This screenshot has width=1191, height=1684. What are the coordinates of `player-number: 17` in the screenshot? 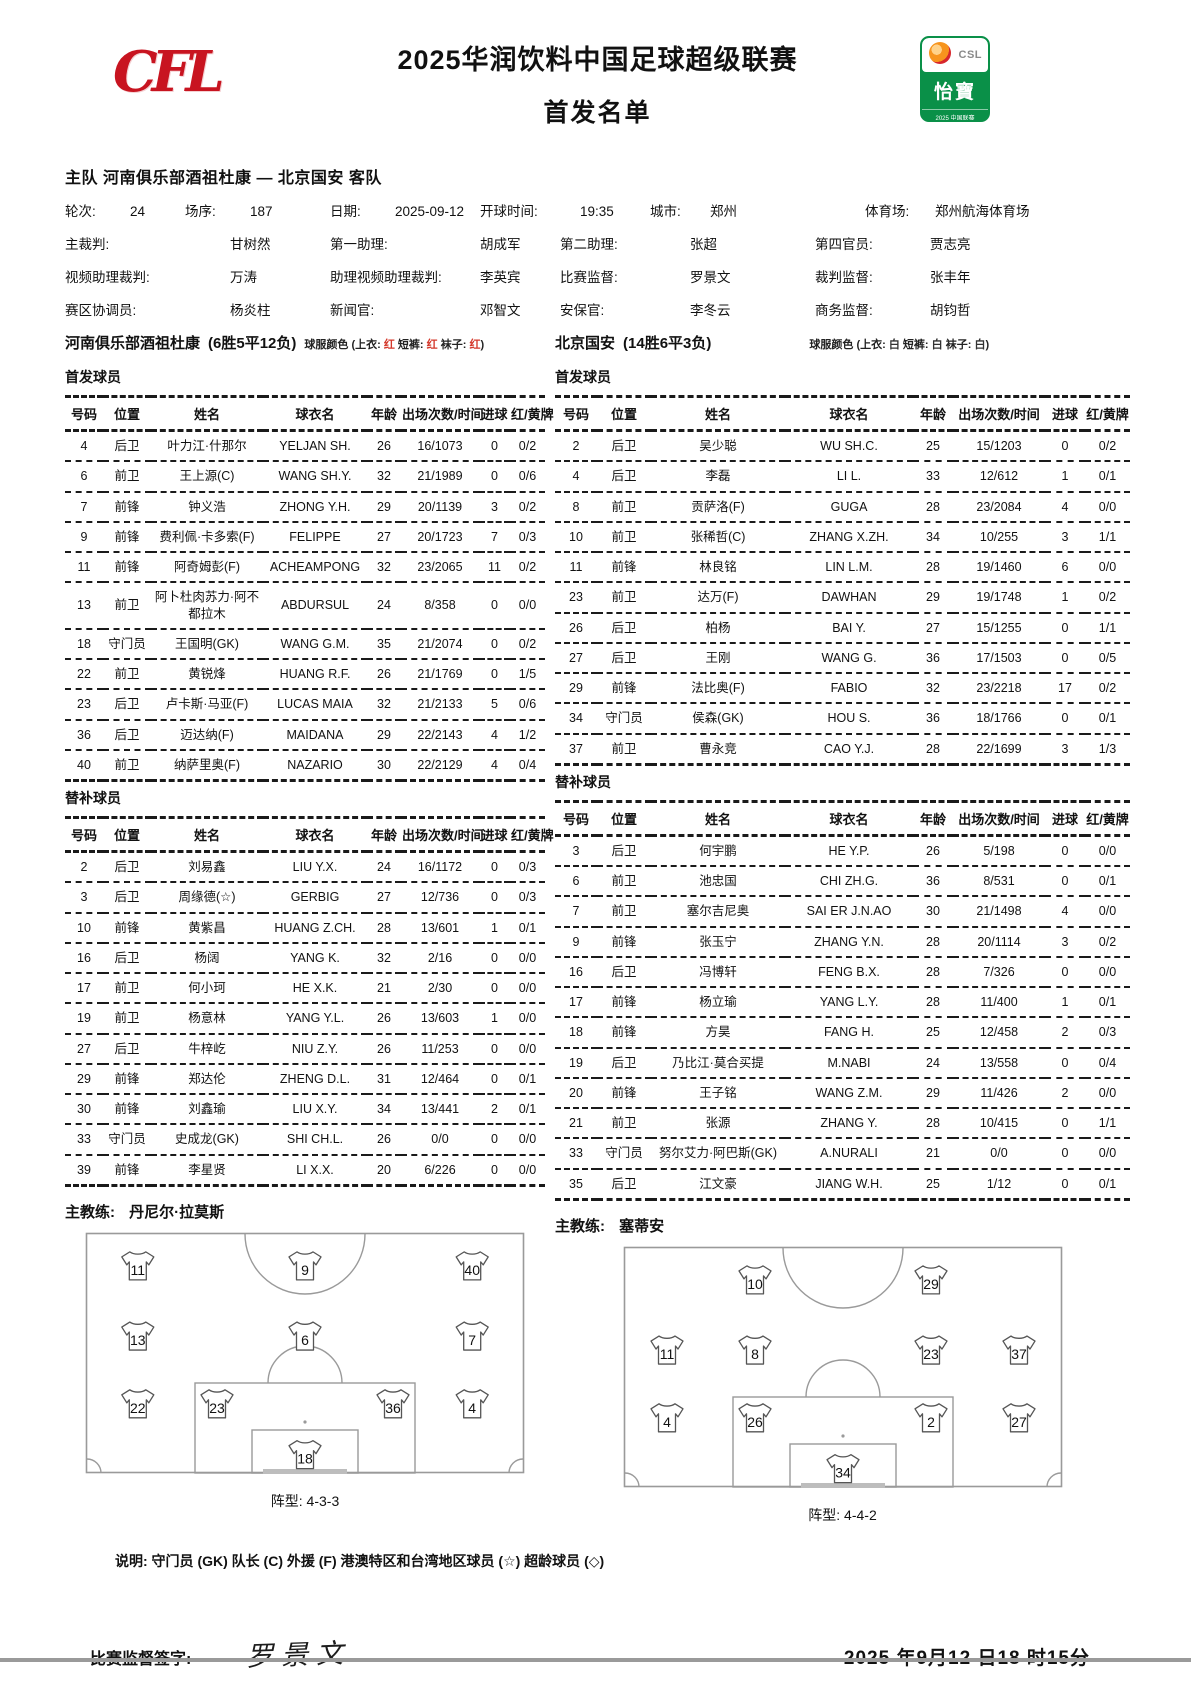 It's located at (84, 989).